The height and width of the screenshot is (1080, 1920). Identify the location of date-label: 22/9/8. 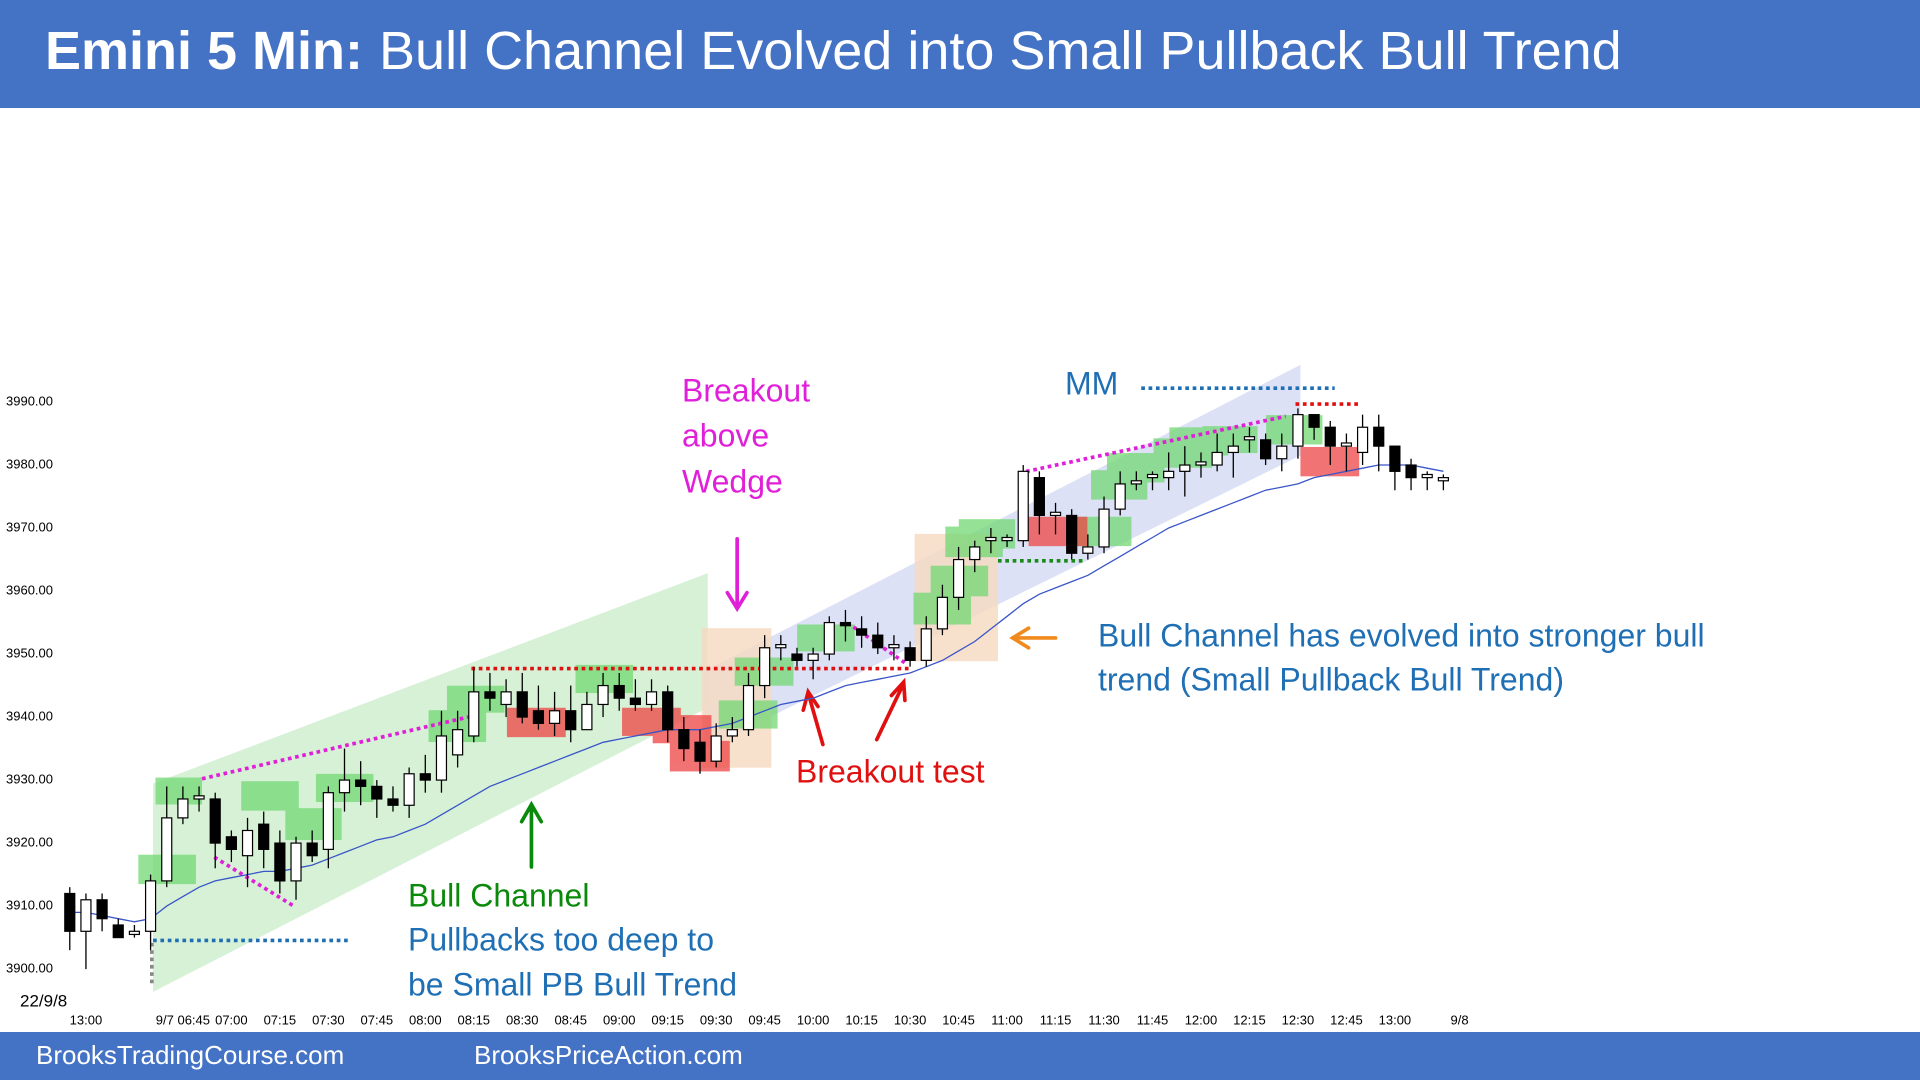
(43, 1000).